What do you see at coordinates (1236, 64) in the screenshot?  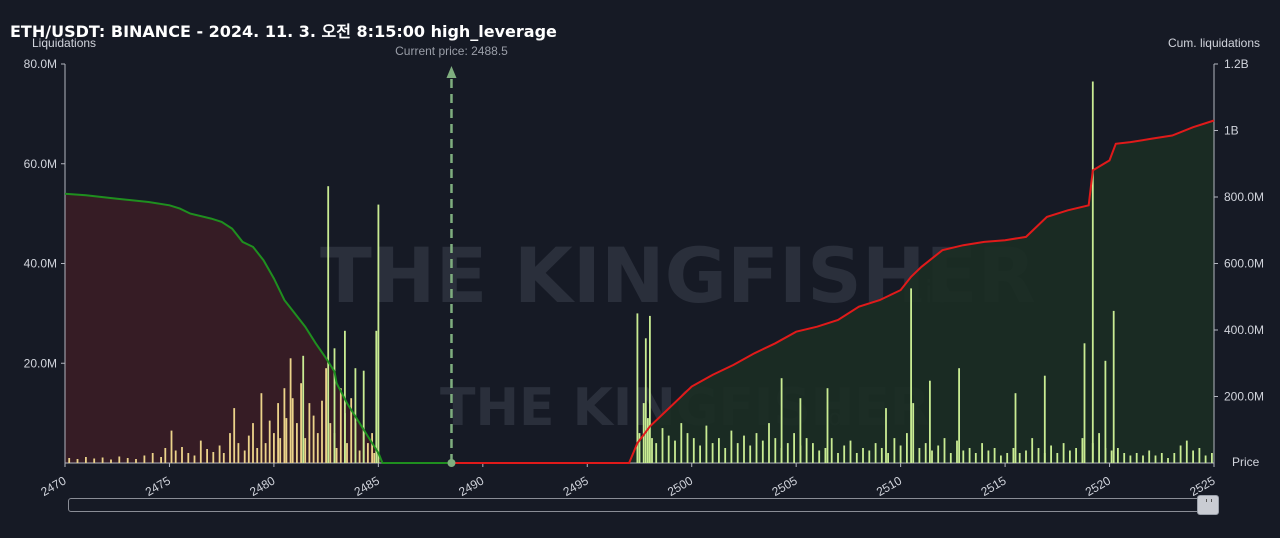 I see `right-tick-label: 1.2B` at bounding box center [1236, 64].